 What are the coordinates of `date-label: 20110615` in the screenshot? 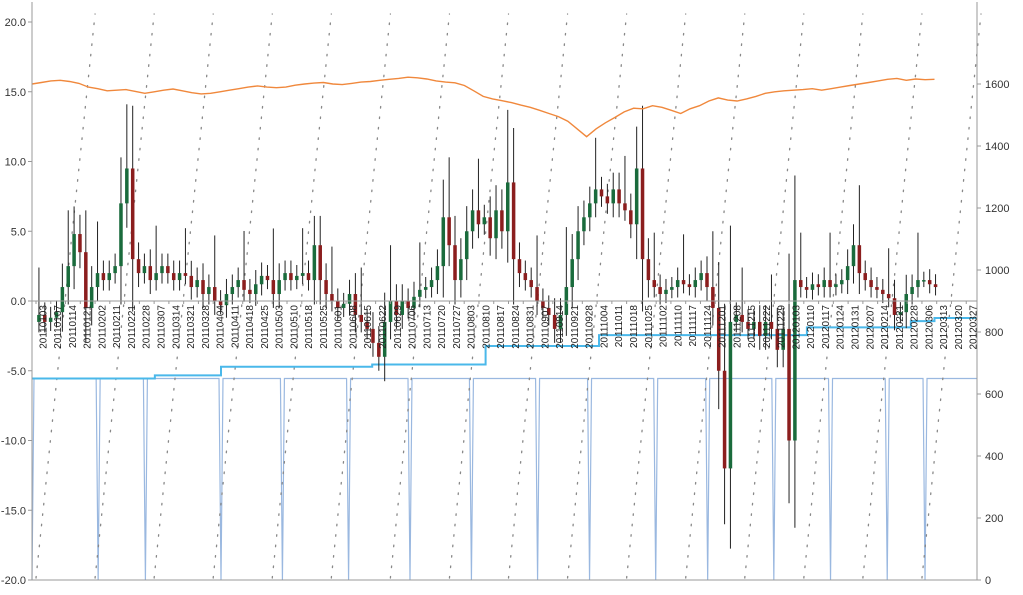 It's located at (368, 327).